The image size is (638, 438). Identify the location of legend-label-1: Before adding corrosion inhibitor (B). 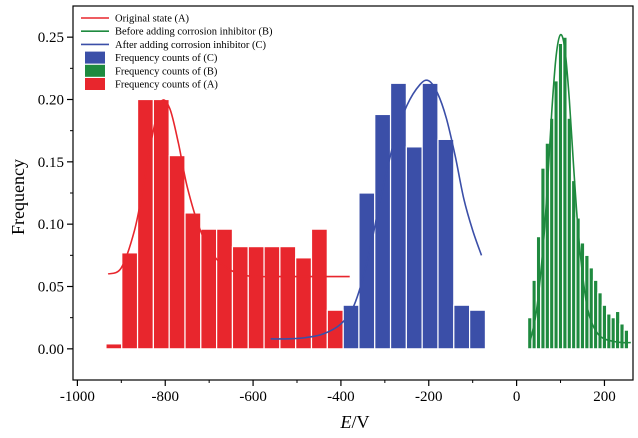
(194, 32).